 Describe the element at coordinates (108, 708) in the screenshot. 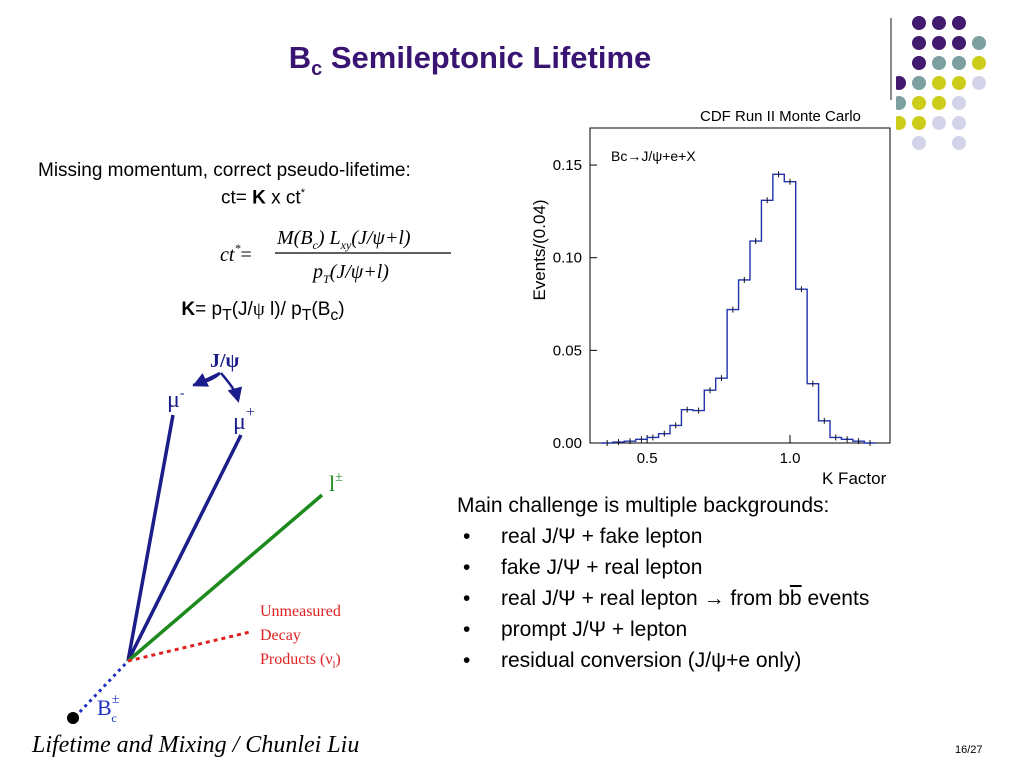

I see `bc-label: B± c` at that location.